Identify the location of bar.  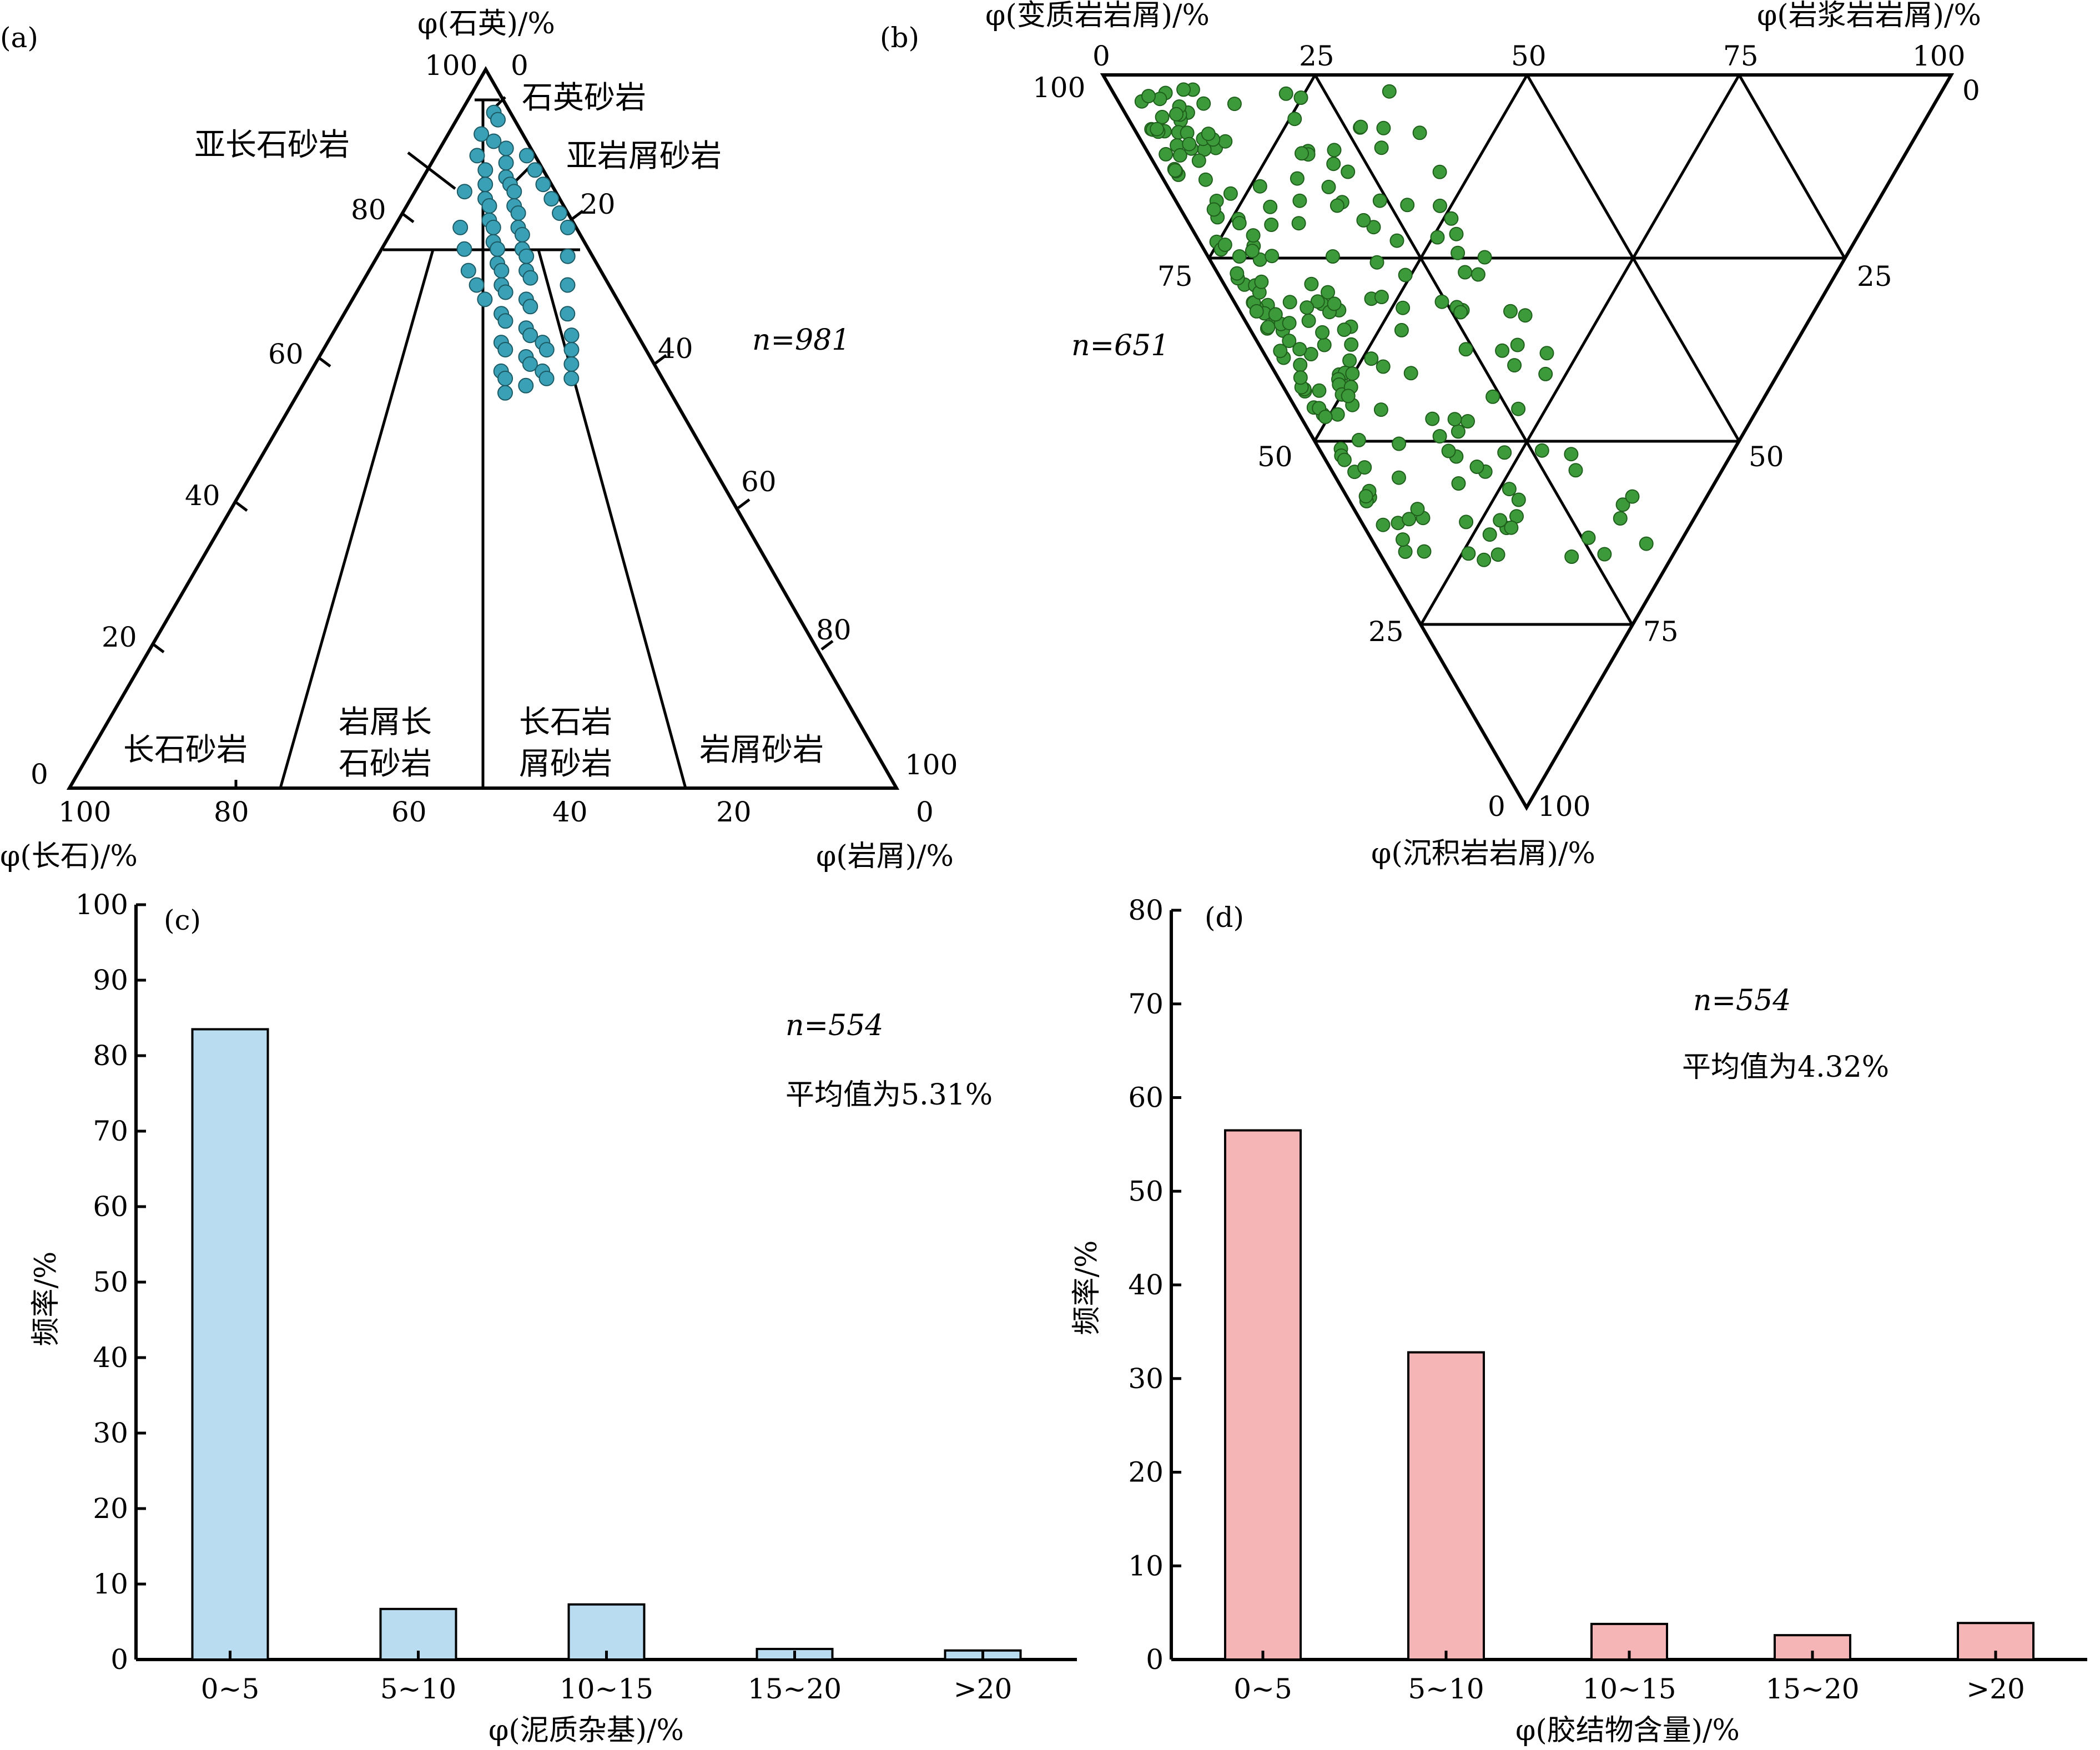
(230, 1345).